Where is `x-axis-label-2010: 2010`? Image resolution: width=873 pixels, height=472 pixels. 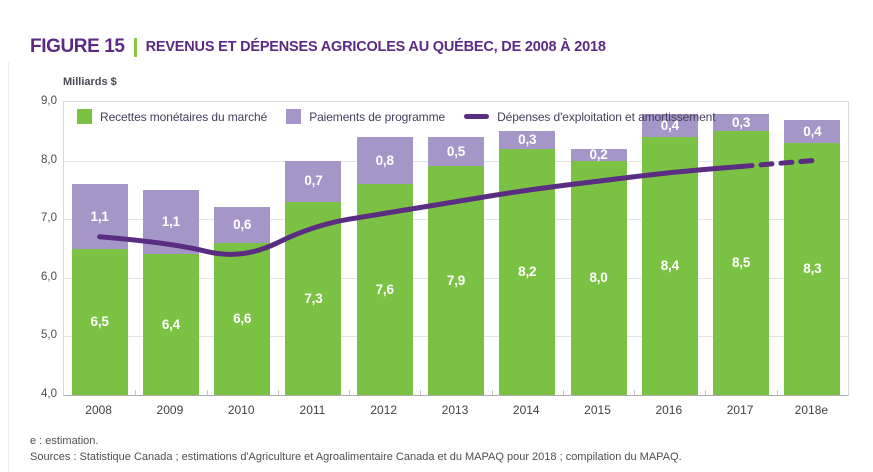
x-axis-label-2010: 2010 is located at coordinates (241, 410).